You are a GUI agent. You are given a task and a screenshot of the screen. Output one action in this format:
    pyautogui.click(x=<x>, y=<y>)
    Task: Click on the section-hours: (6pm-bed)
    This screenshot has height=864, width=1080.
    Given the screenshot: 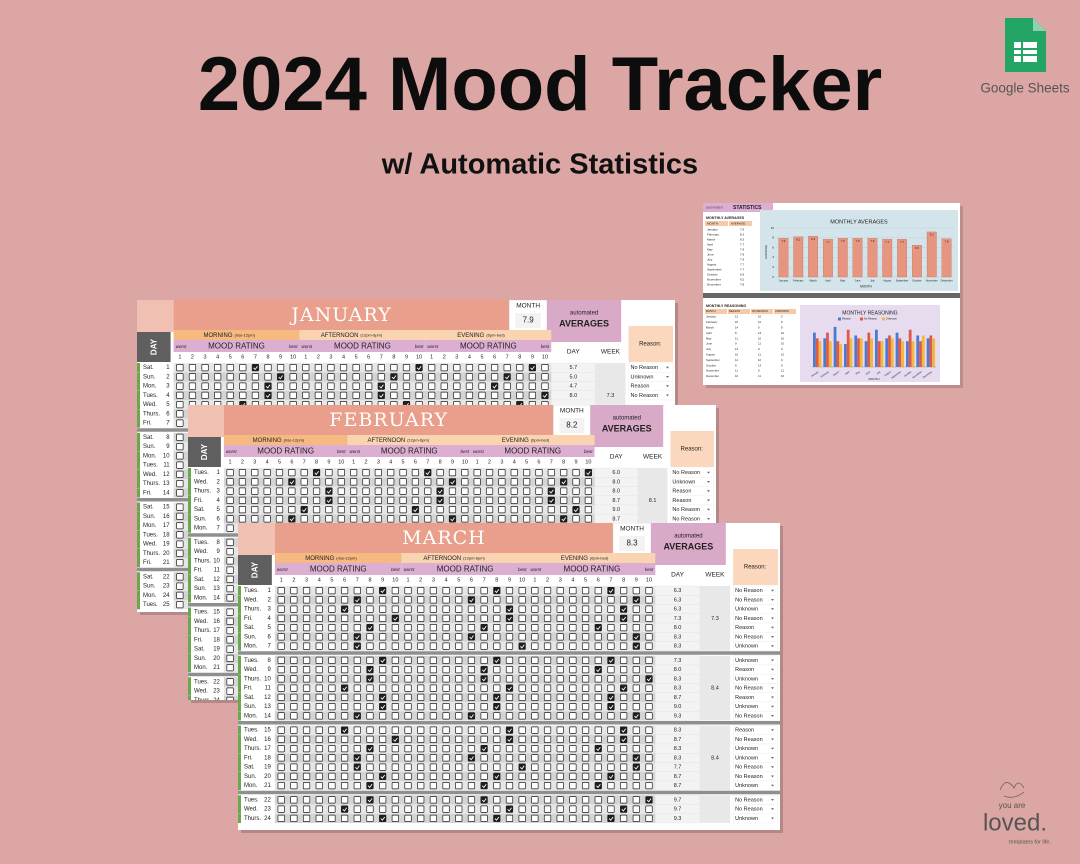 What is the action you would take?
    pyautogui.click(x=495, y=335)
    